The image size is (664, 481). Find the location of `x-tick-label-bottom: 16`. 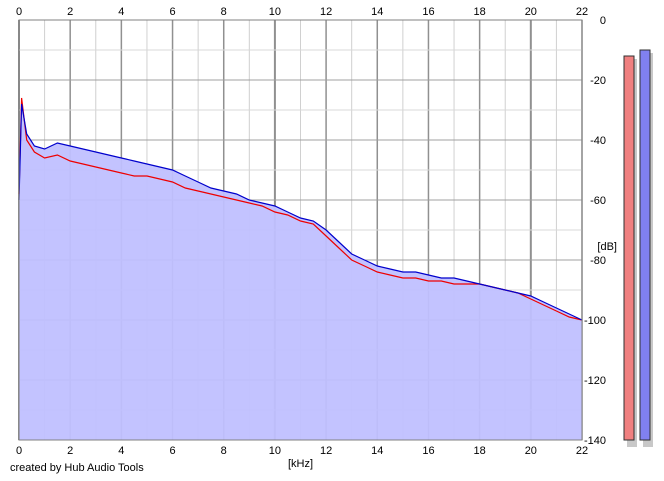

x-tick-label-bottom: 16 is located at coordinates (428, 451).